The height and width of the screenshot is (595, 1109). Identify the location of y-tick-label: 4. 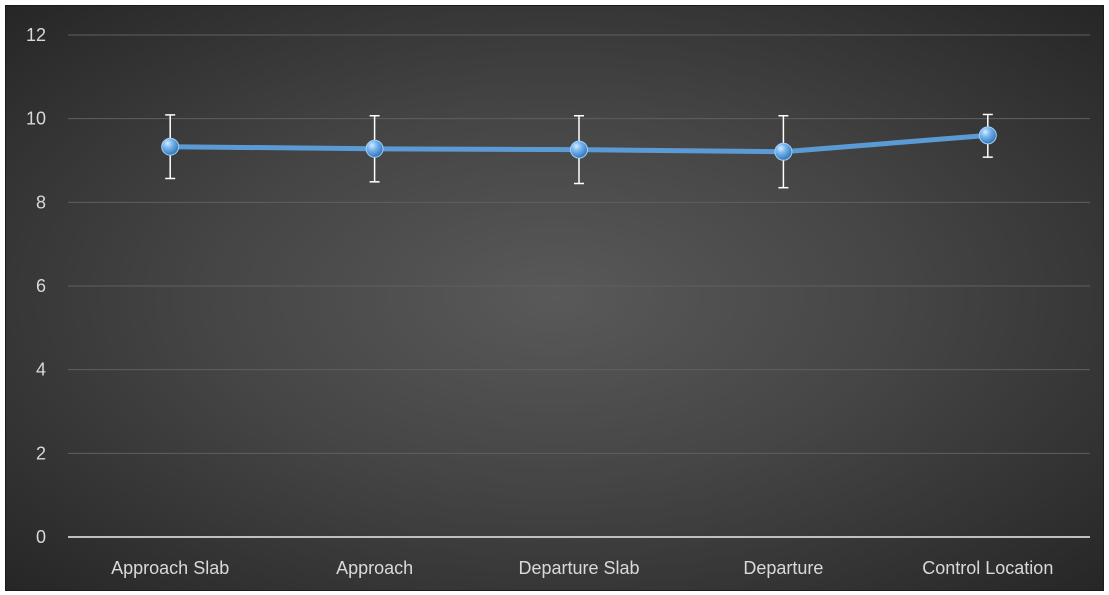
(41, 370).